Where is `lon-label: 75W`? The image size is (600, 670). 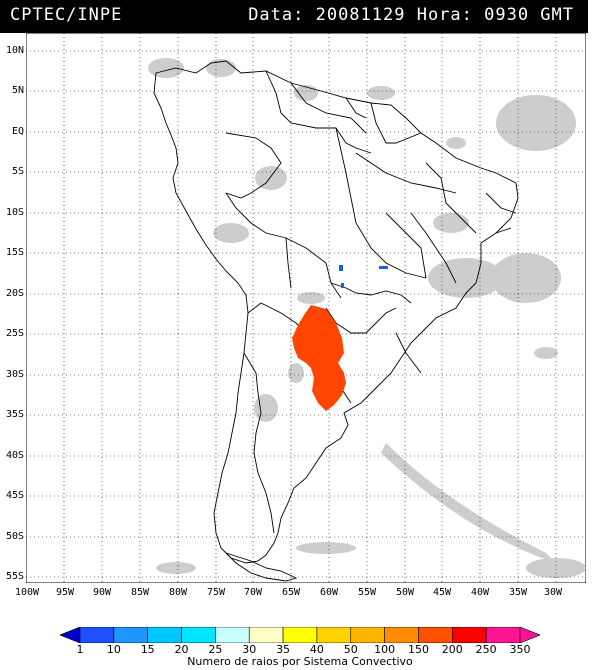
lon-label: 75W is located at coordinates (216, 592).